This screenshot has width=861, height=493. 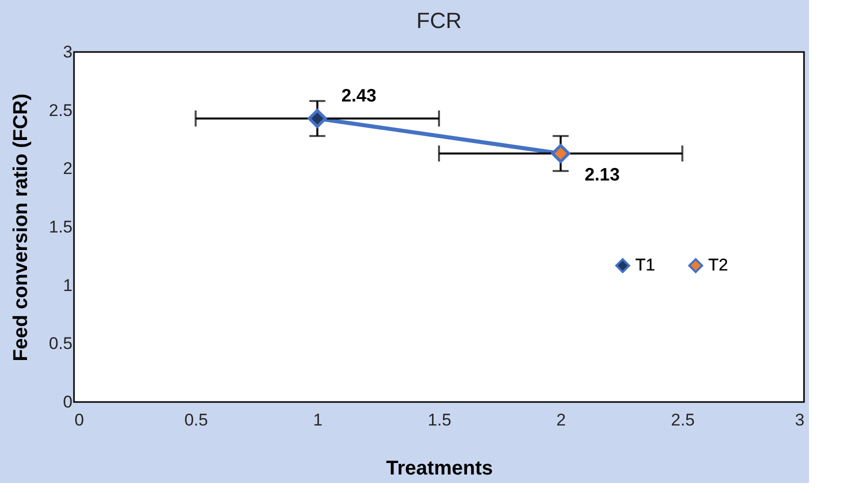 I want to click on chart-title: FCR, so click(x=439, y=20).